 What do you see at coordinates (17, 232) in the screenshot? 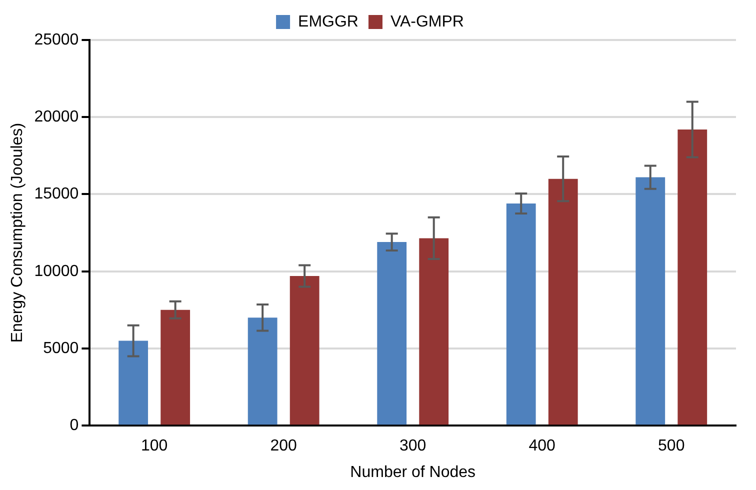
I see `y-axis-title: Energy Consumption (Jooules)` at bounding box center [17, 232].